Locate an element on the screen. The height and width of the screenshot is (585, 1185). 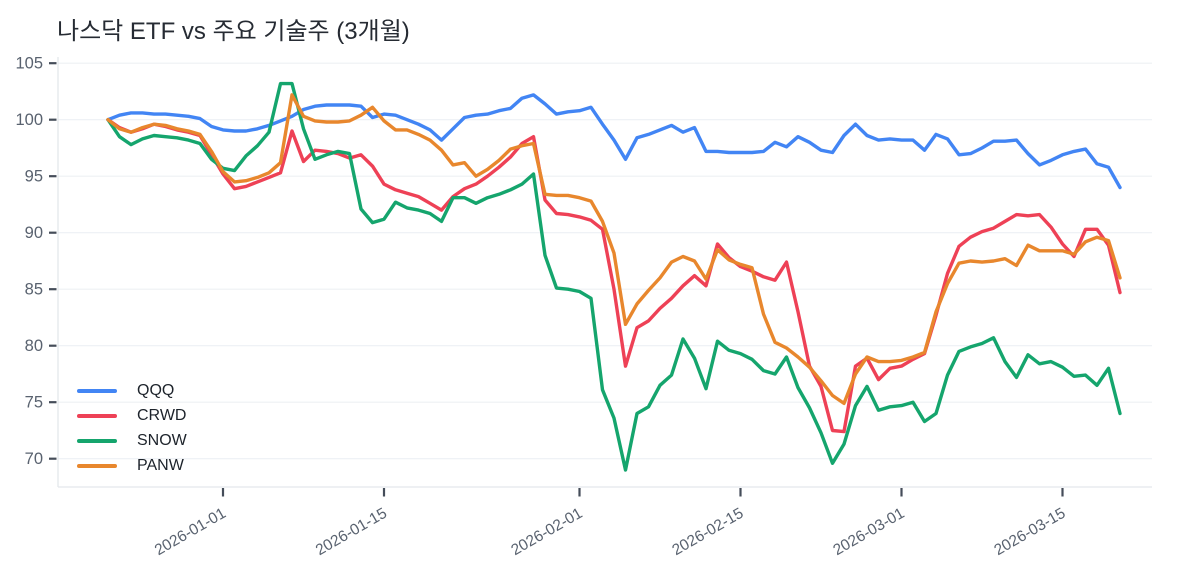
y-tick-label: 90 is located at coordinates (34, 233).